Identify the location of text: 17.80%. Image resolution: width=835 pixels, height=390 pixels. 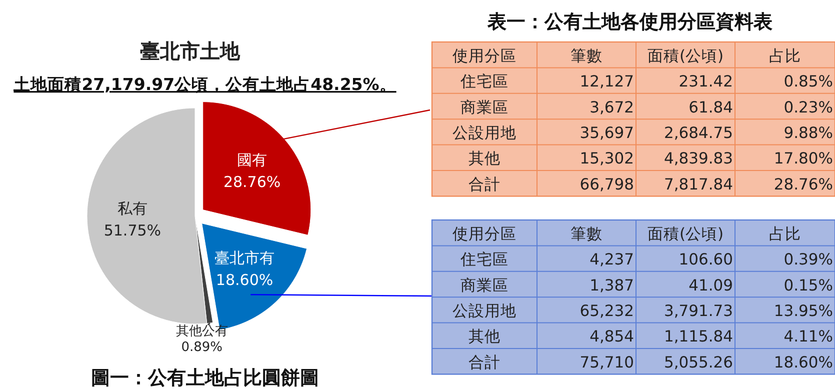
(803, 159).